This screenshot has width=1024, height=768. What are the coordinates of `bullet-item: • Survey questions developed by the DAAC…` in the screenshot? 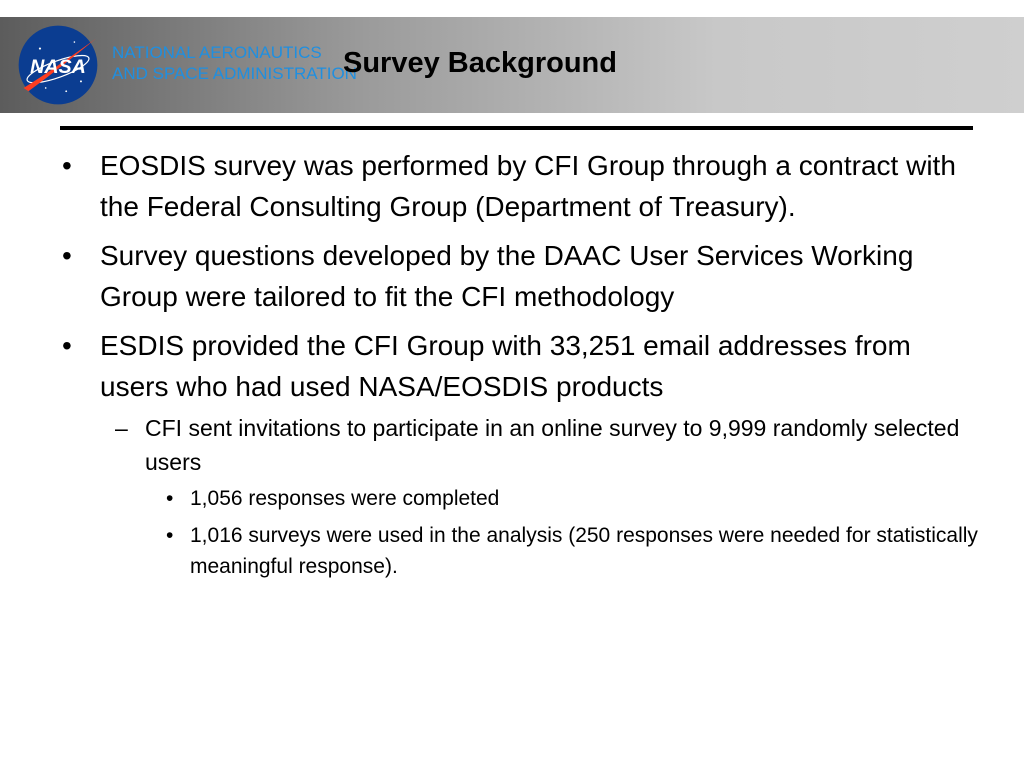 It's located at (520, 276).